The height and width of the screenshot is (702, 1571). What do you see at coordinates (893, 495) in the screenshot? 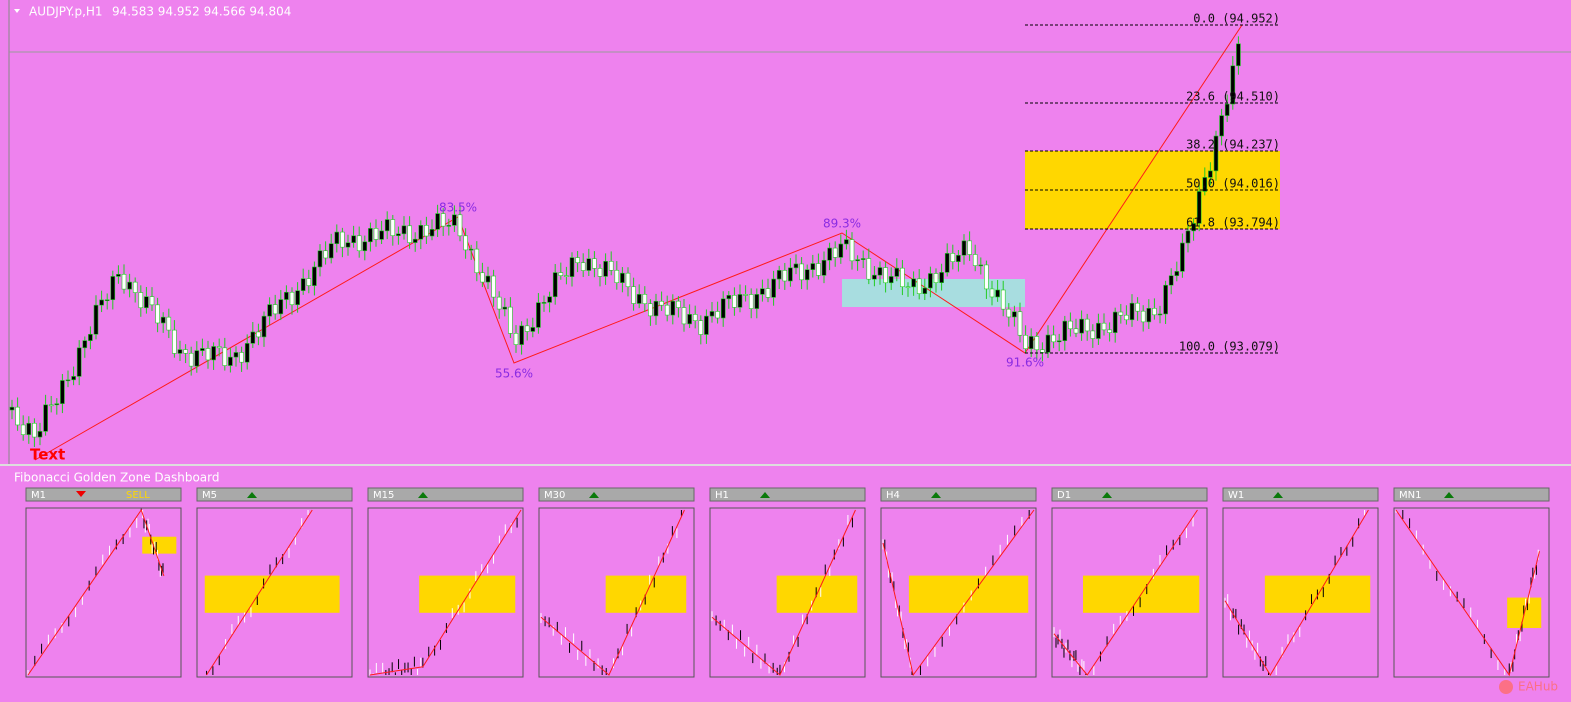
I see `panel-name: H4` at bounding box center [893, 495].